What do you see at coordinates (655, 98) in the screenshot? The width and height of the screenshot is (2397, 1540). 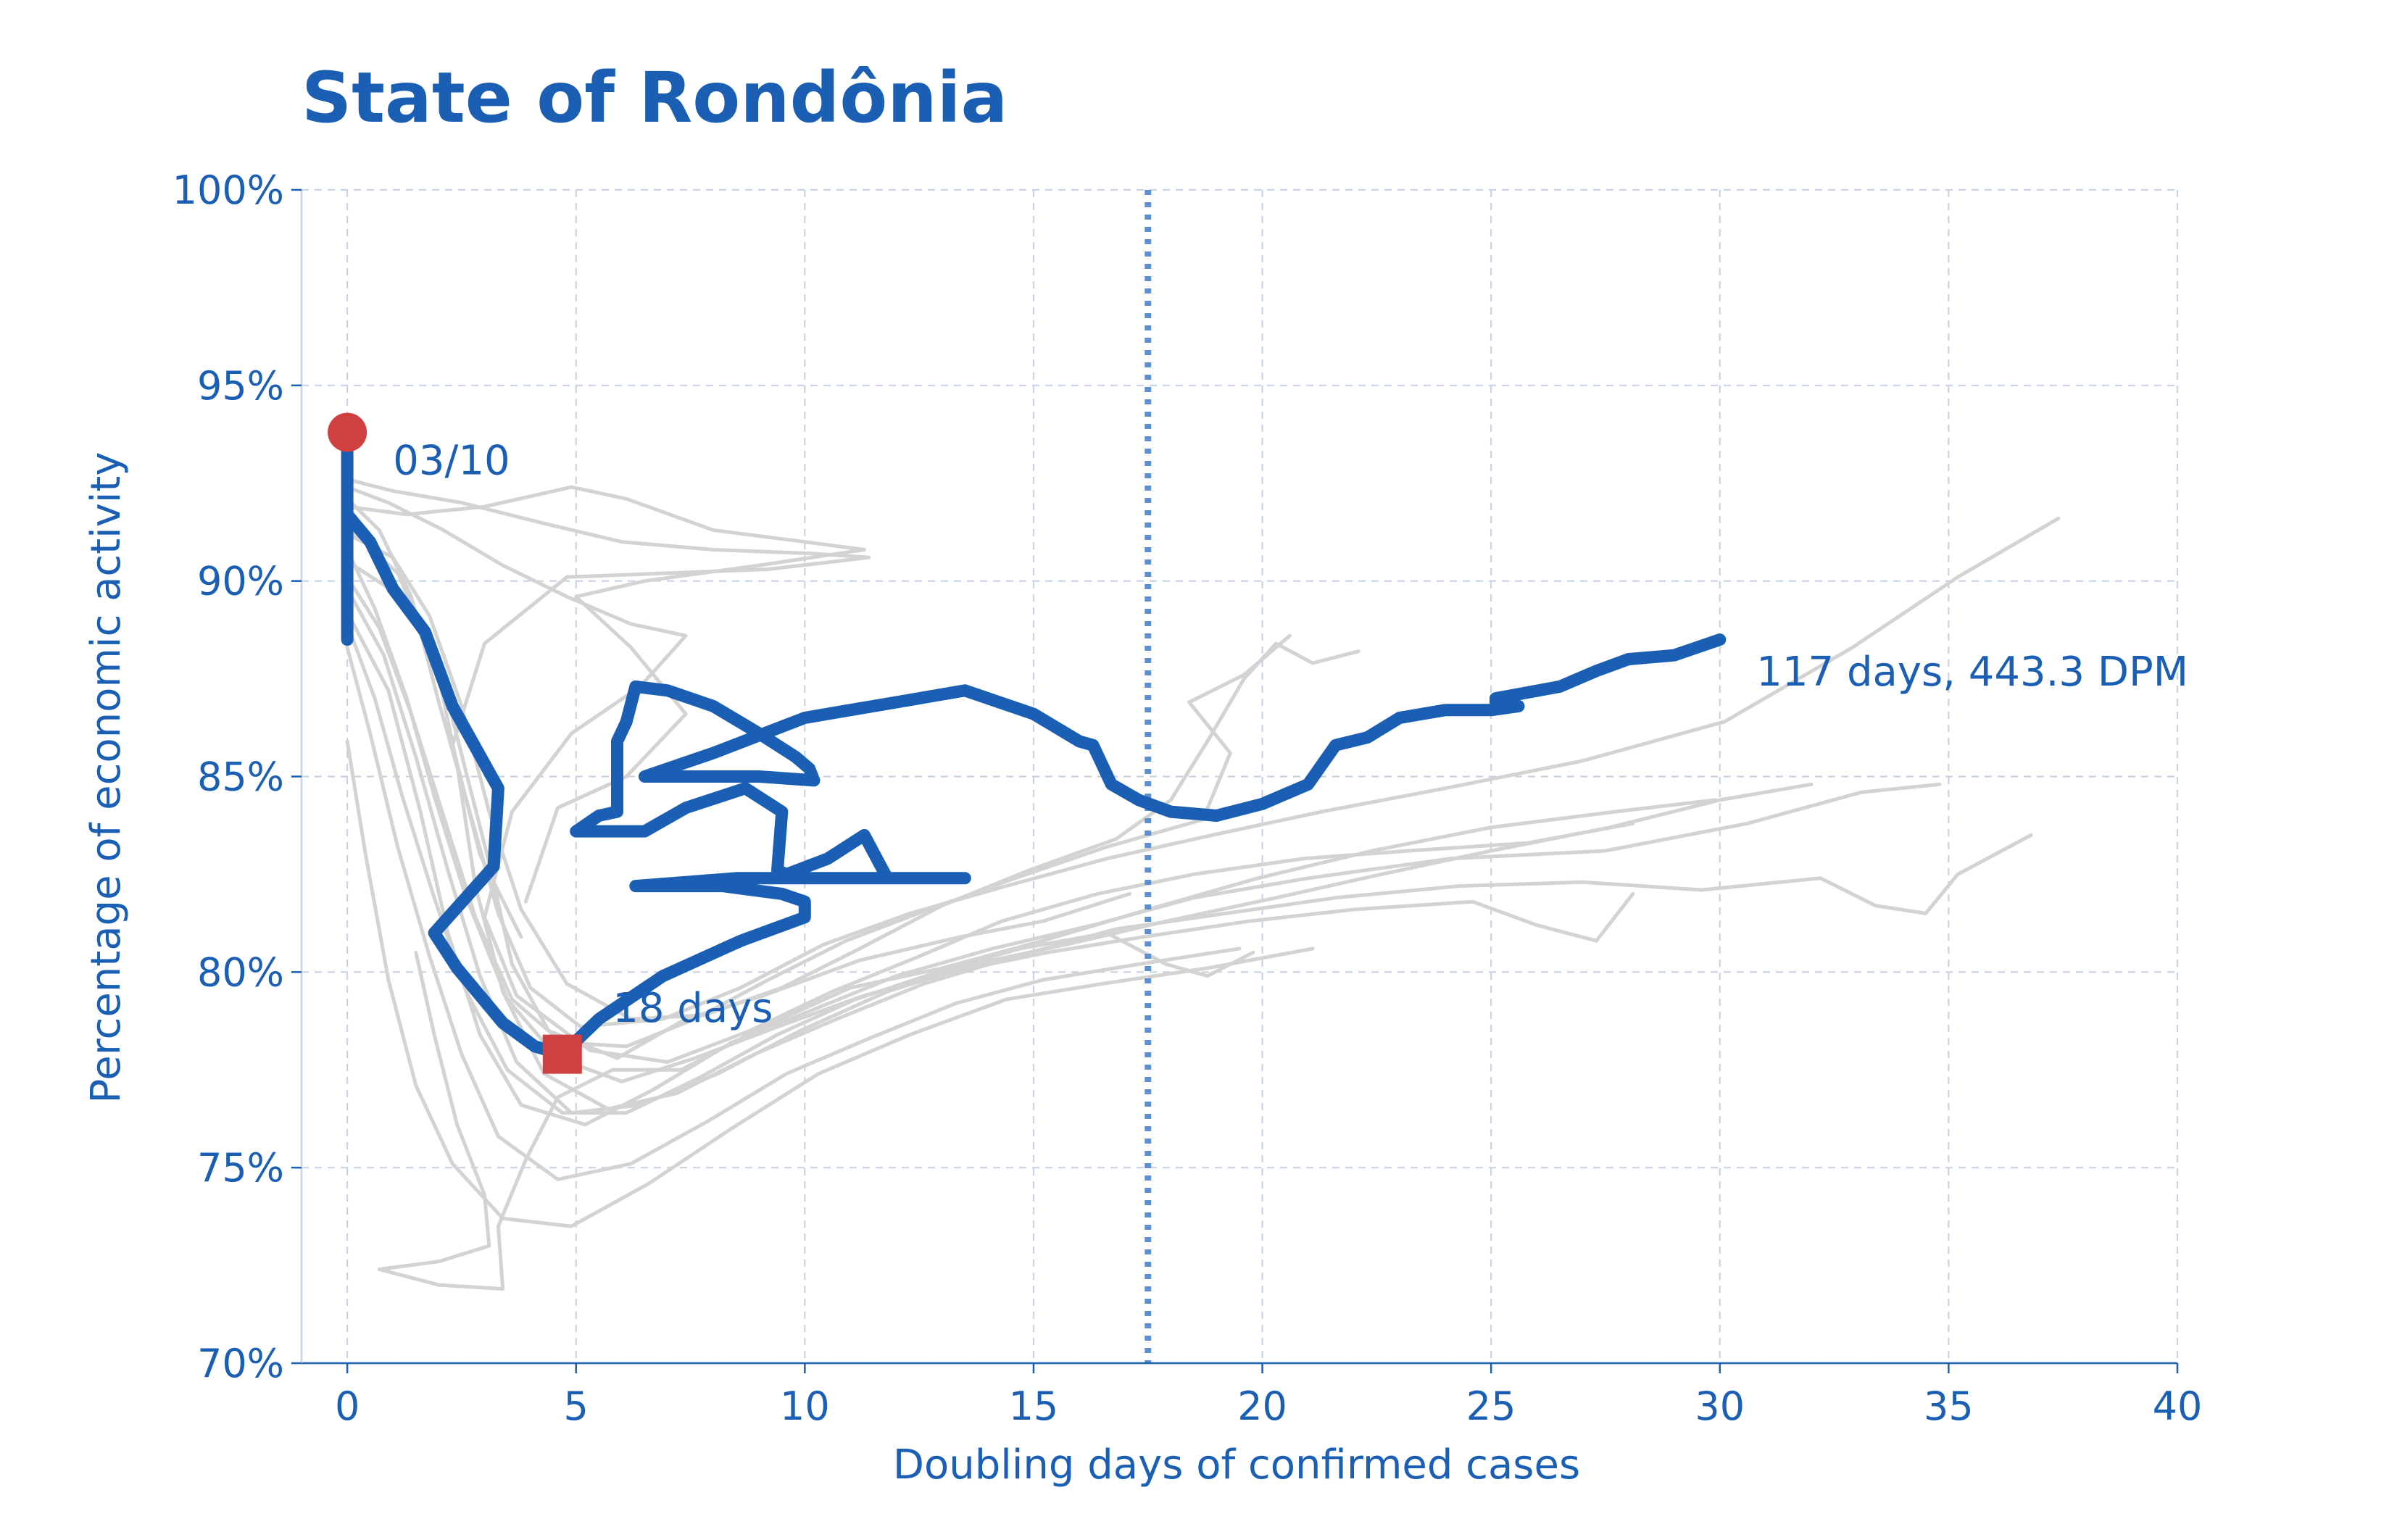 I see `chart-title: State of Rondônia` at bounding box center [655, 98].